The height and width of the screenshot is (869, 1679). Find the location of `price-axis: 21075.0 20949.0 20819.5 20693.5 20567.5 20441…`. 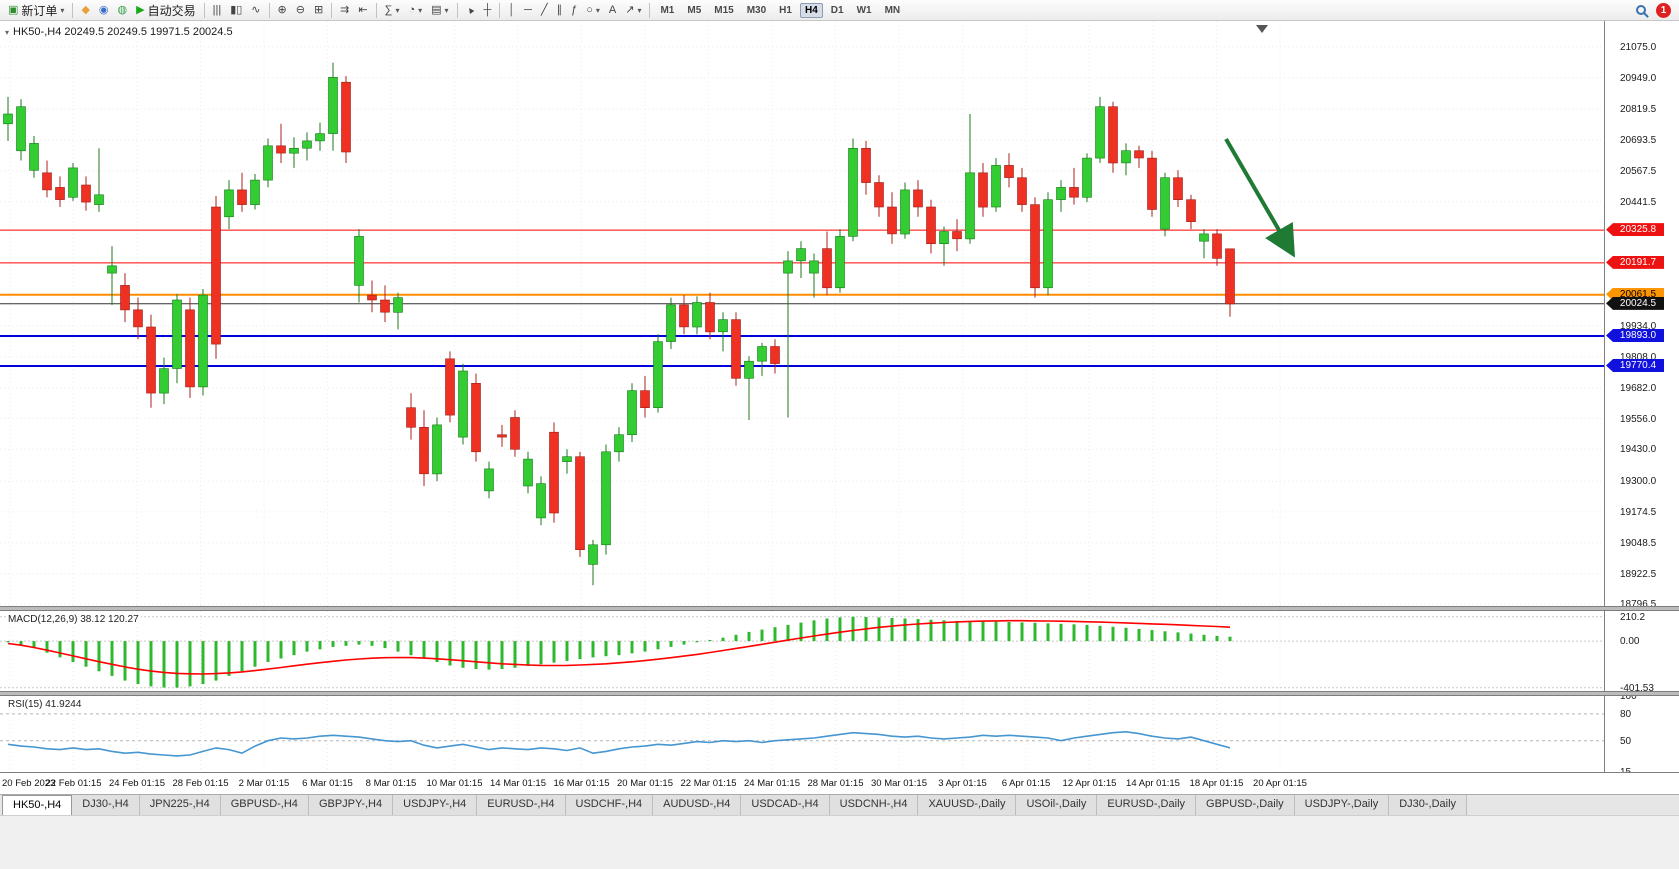

price-axis: 21075.0 20949.0 20819.5 20693.5 20567.5 20441… is located at coordinates (1641, 399).